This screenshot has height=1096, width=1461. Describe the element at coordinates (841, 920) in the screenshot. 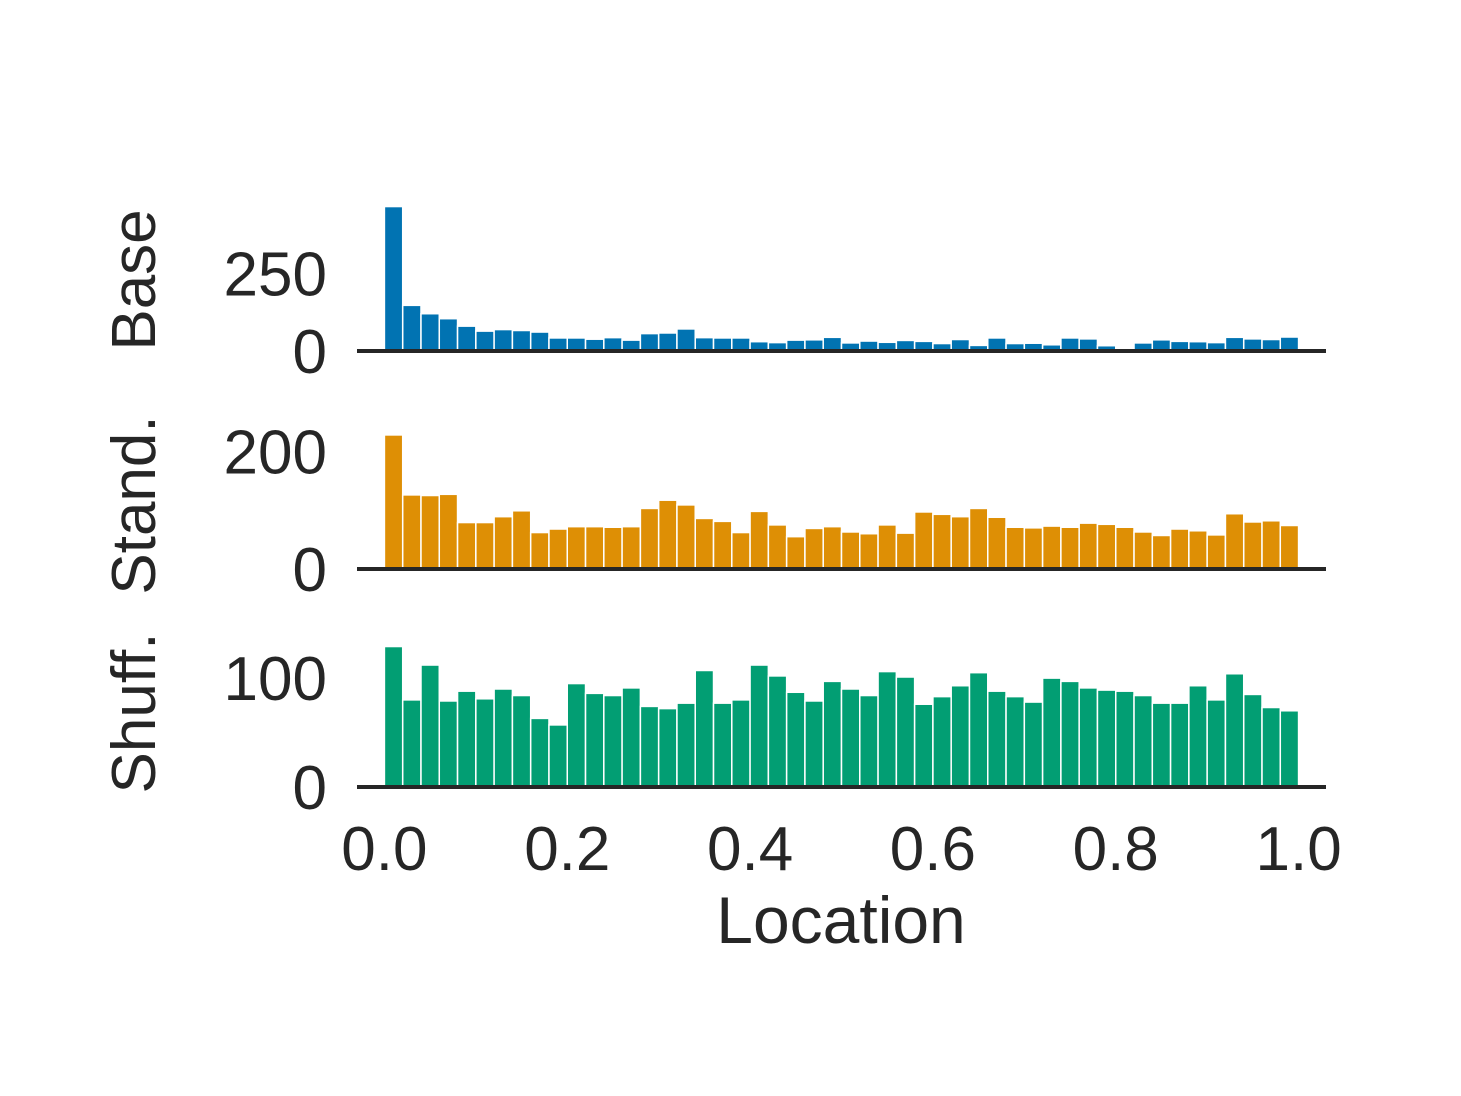

I see `x-axis-label: Location` at that location.